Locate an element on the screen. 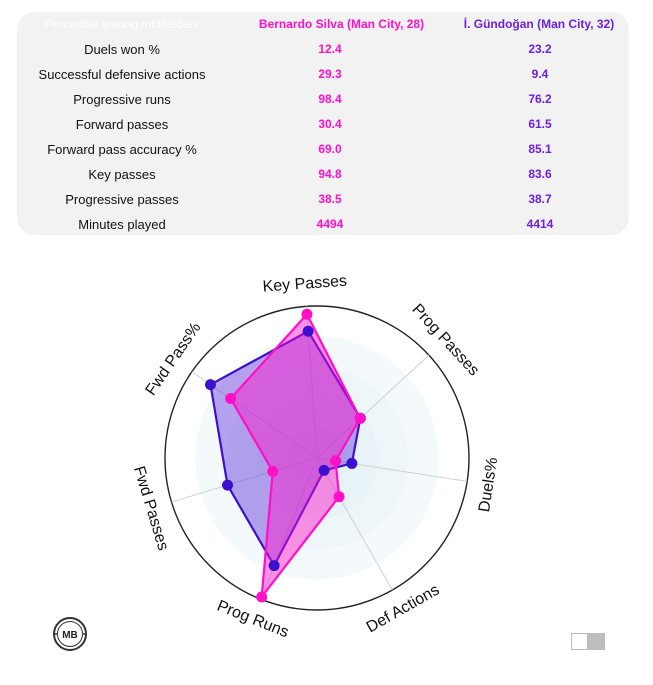 The width and height of the screenshot is (653, 685). axis-label: Duels% is located at coordinates (488, 484).